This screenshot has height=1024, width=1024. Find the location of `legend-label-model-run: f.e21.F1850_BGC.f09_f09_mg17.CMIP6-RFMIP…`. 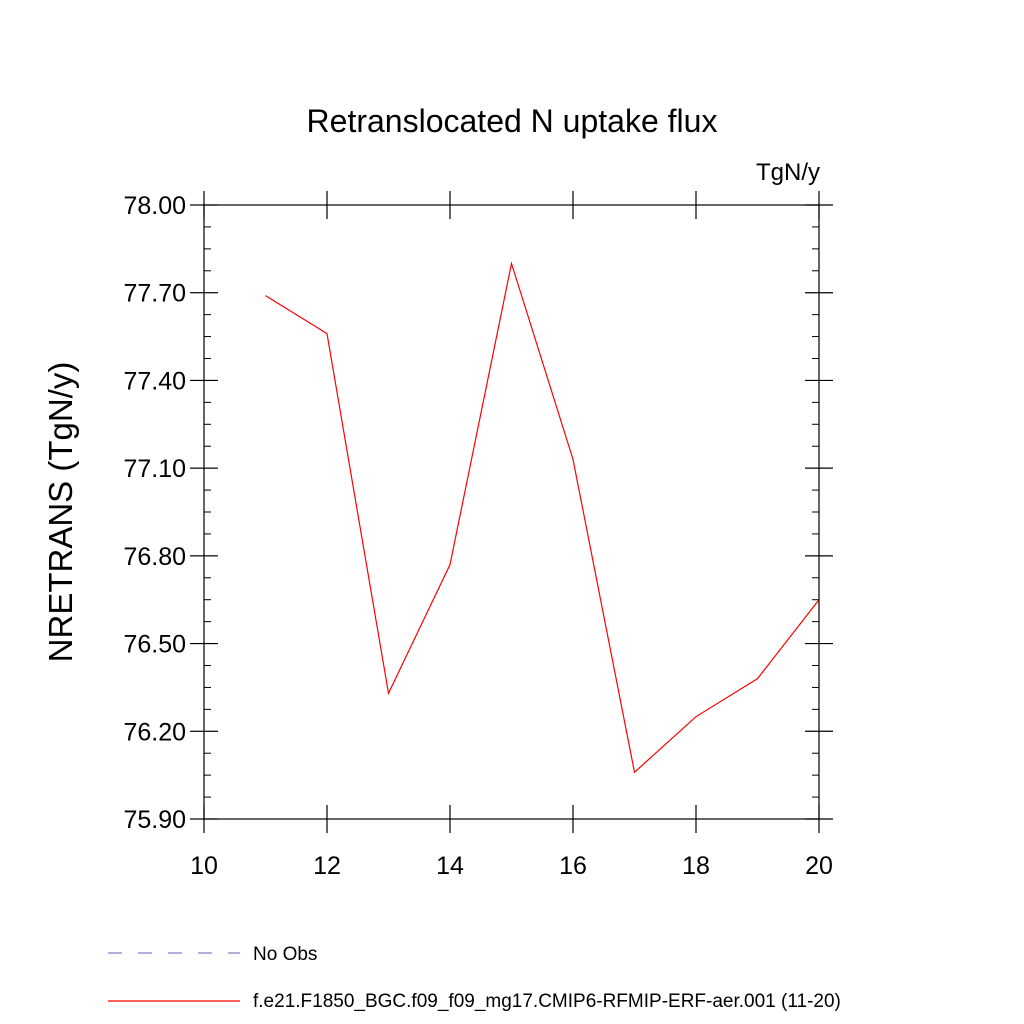

legend-label-model-run: f.e21.F1850_BGC.f09_f09_mg17.CMIP6-RFMIP… is located at coordinates (547, 1001).